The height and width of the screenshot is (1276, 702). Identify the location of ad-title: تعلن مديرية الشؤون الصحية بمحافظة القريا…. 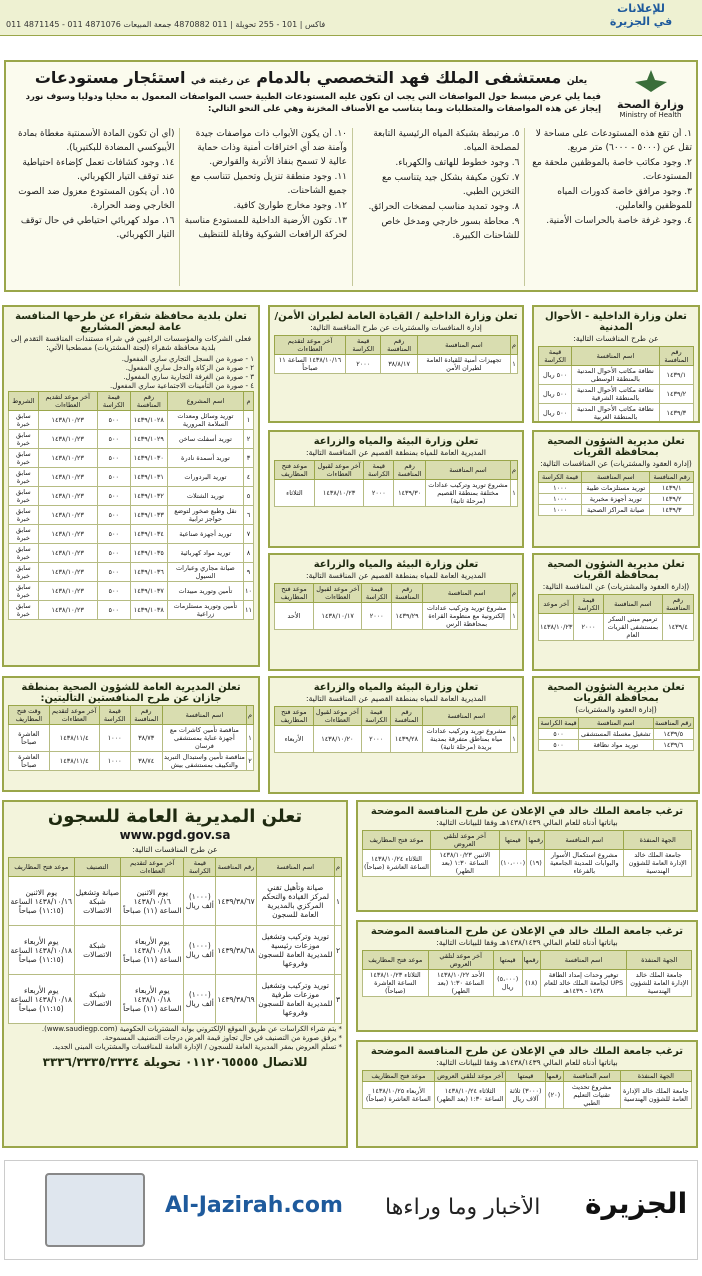
(616, 693).